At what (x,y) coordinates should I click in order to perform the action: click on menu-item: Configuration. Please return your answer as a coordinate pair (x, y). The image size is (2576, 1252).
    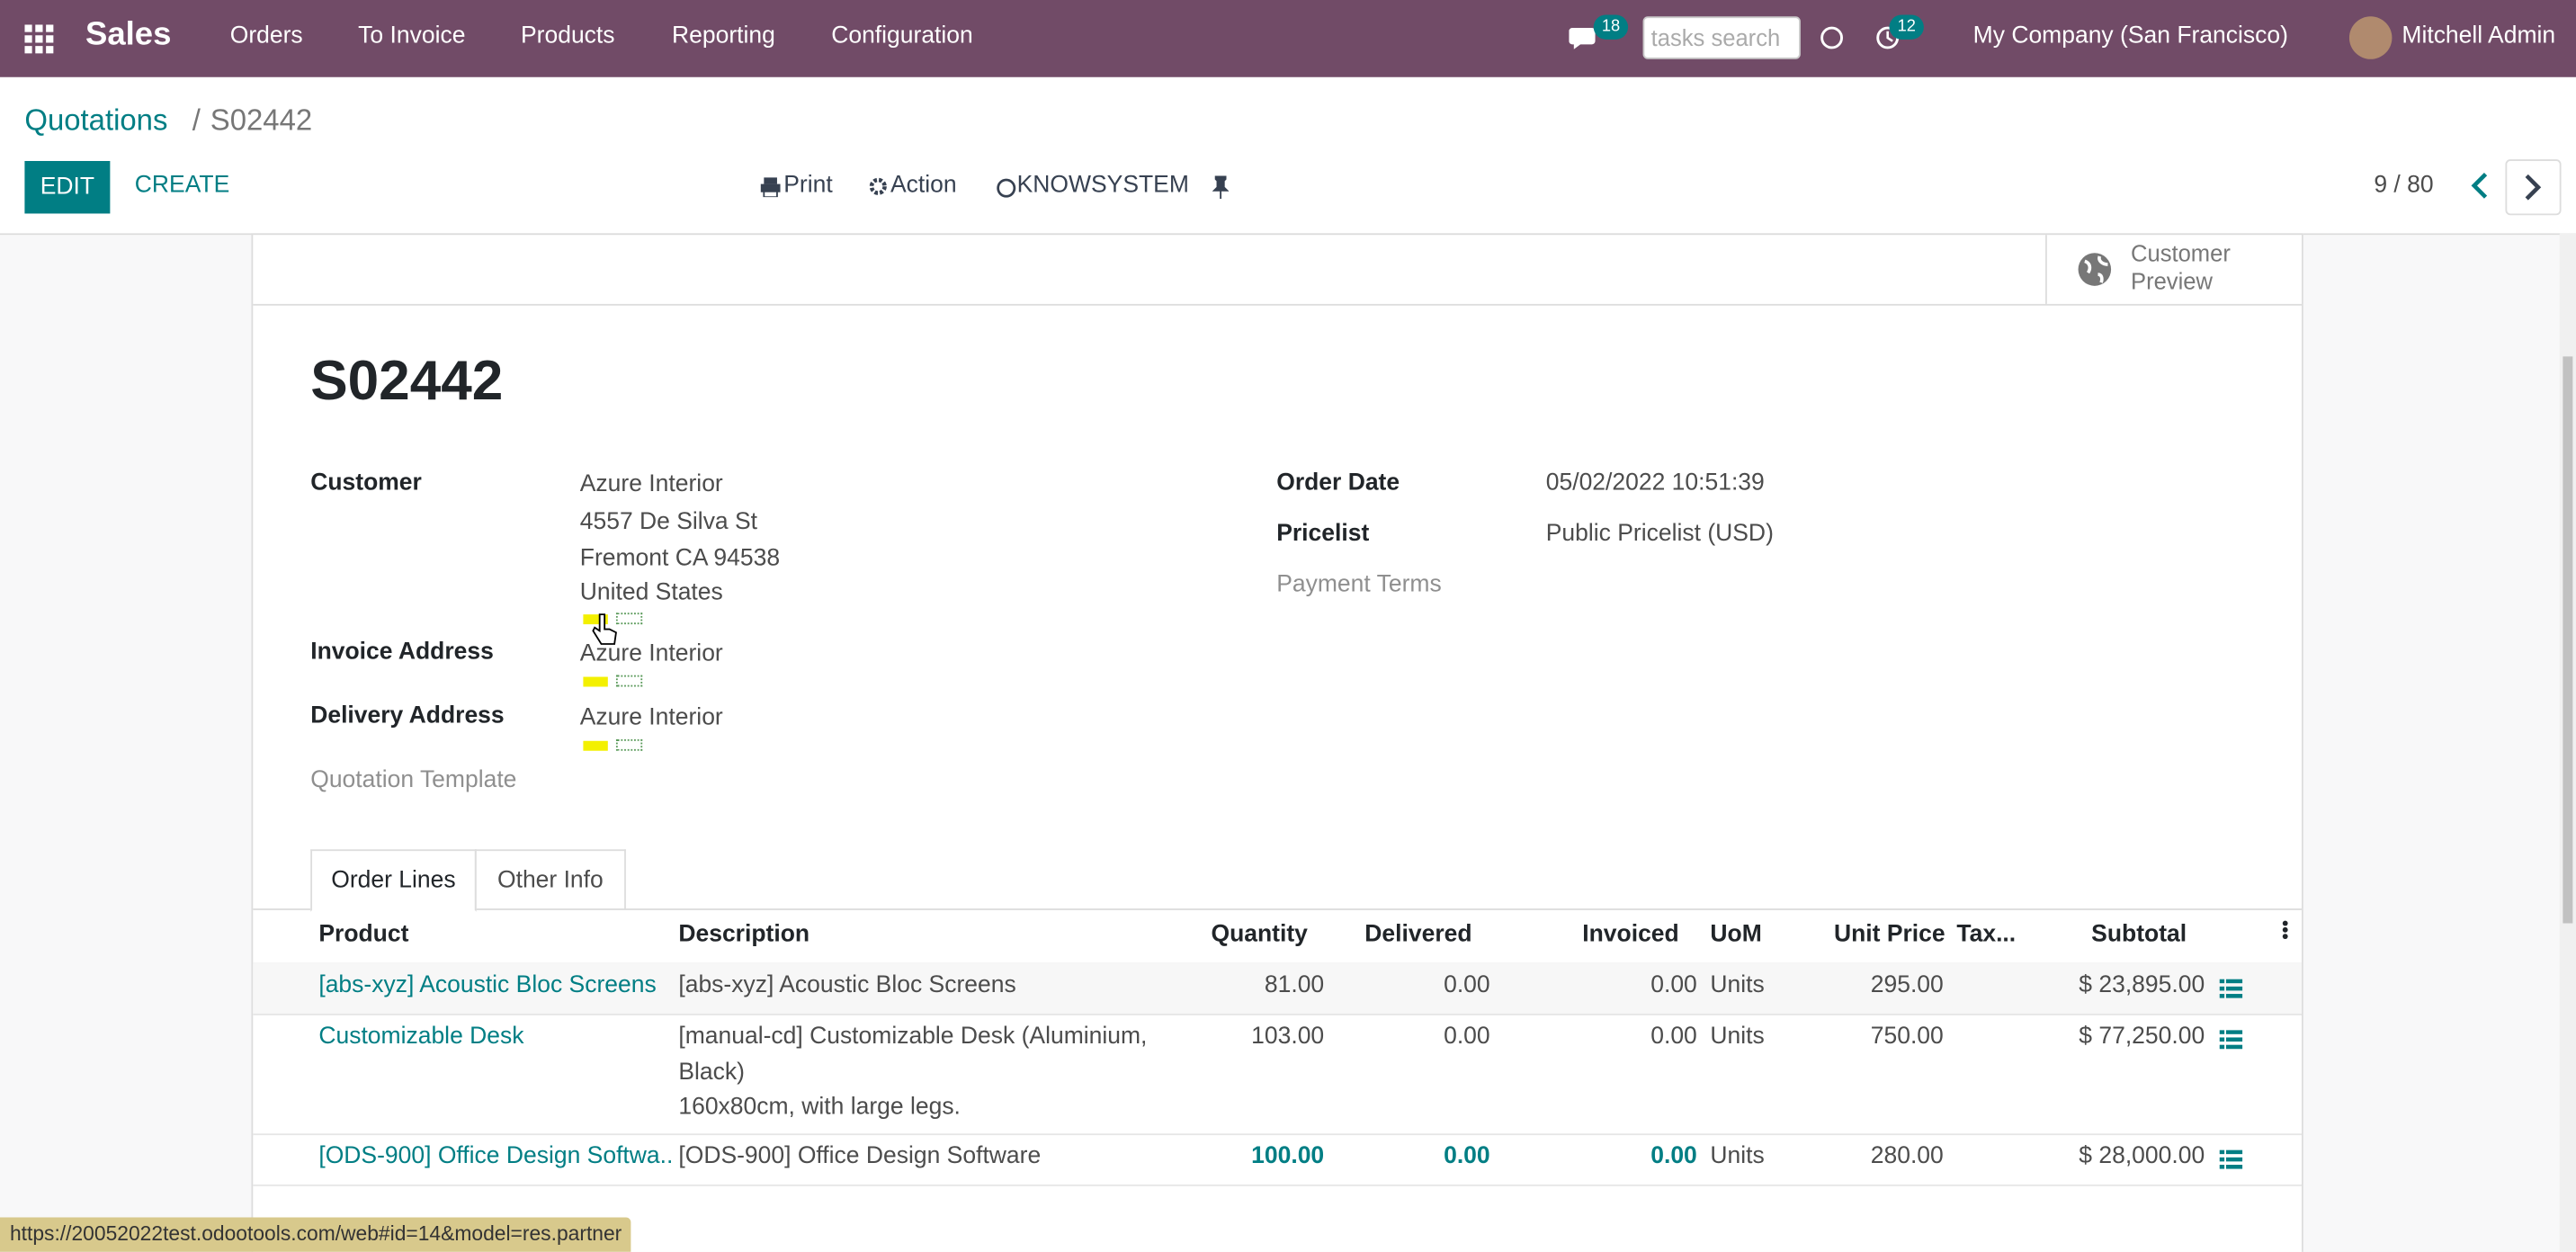
    Looking at the image, I should click on (902, 35).